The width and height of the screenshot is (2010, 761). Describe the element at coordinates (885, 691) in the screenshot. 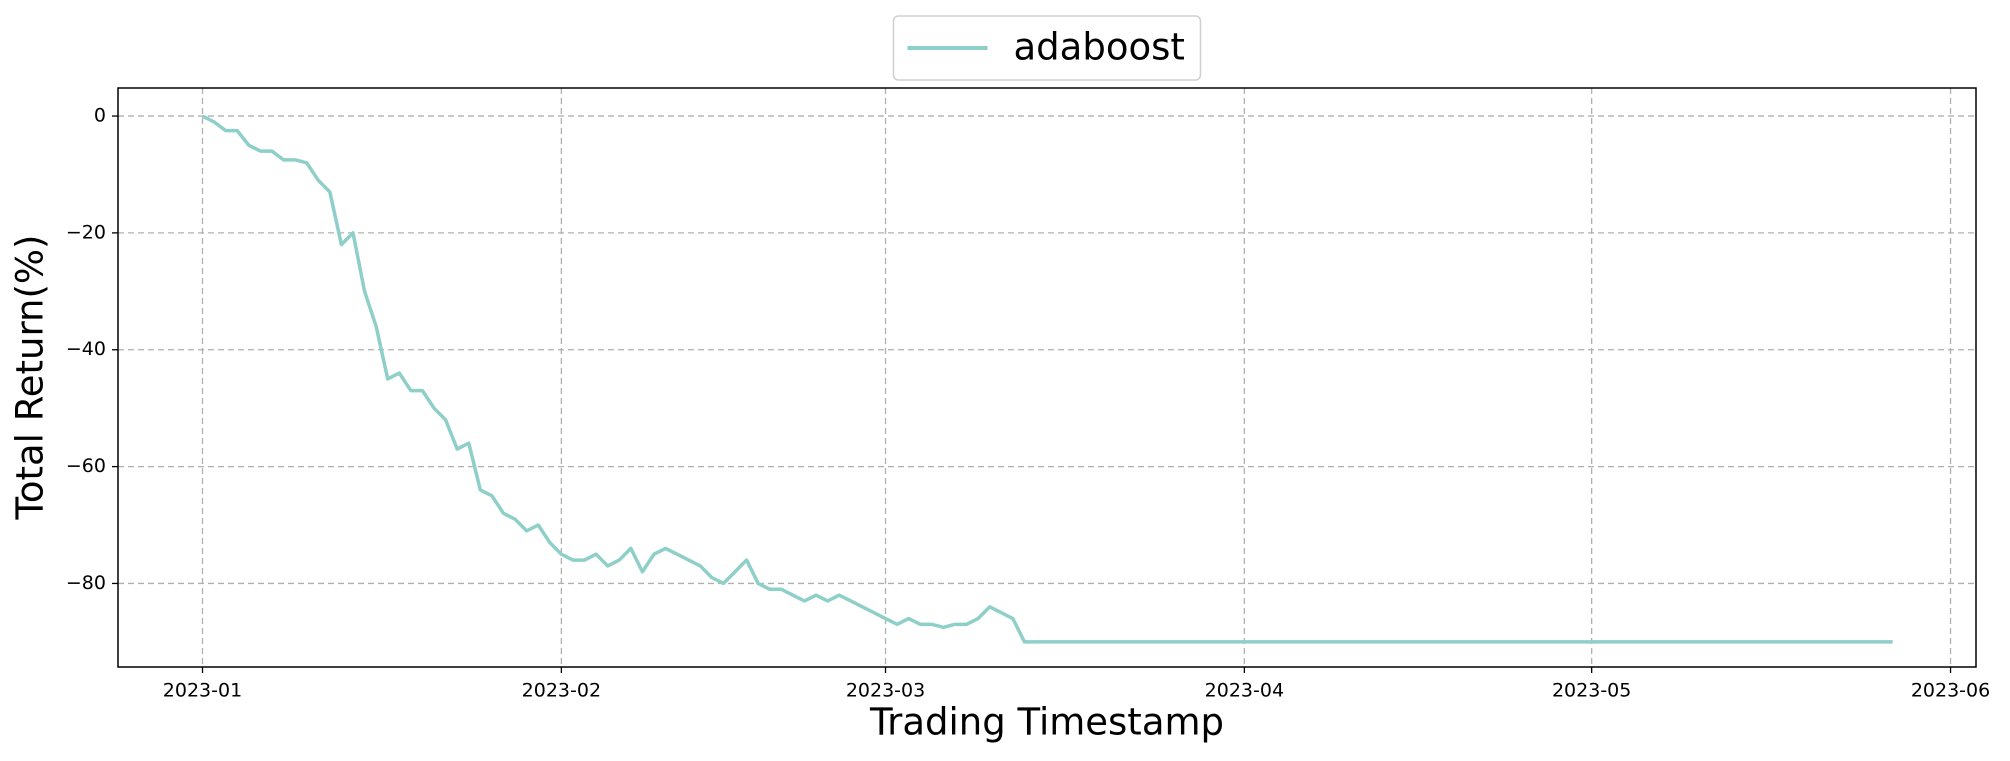

I see `x-tick-label: 2023-03` at that location.